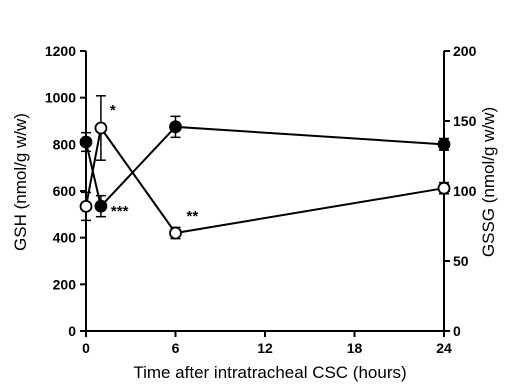 This screenshot has width=506, height=385. Describe the element at coordinates (269, 372) in the screenshot. I see `x-axis-title: Time after intratracheal CSC (hours)` at that location.